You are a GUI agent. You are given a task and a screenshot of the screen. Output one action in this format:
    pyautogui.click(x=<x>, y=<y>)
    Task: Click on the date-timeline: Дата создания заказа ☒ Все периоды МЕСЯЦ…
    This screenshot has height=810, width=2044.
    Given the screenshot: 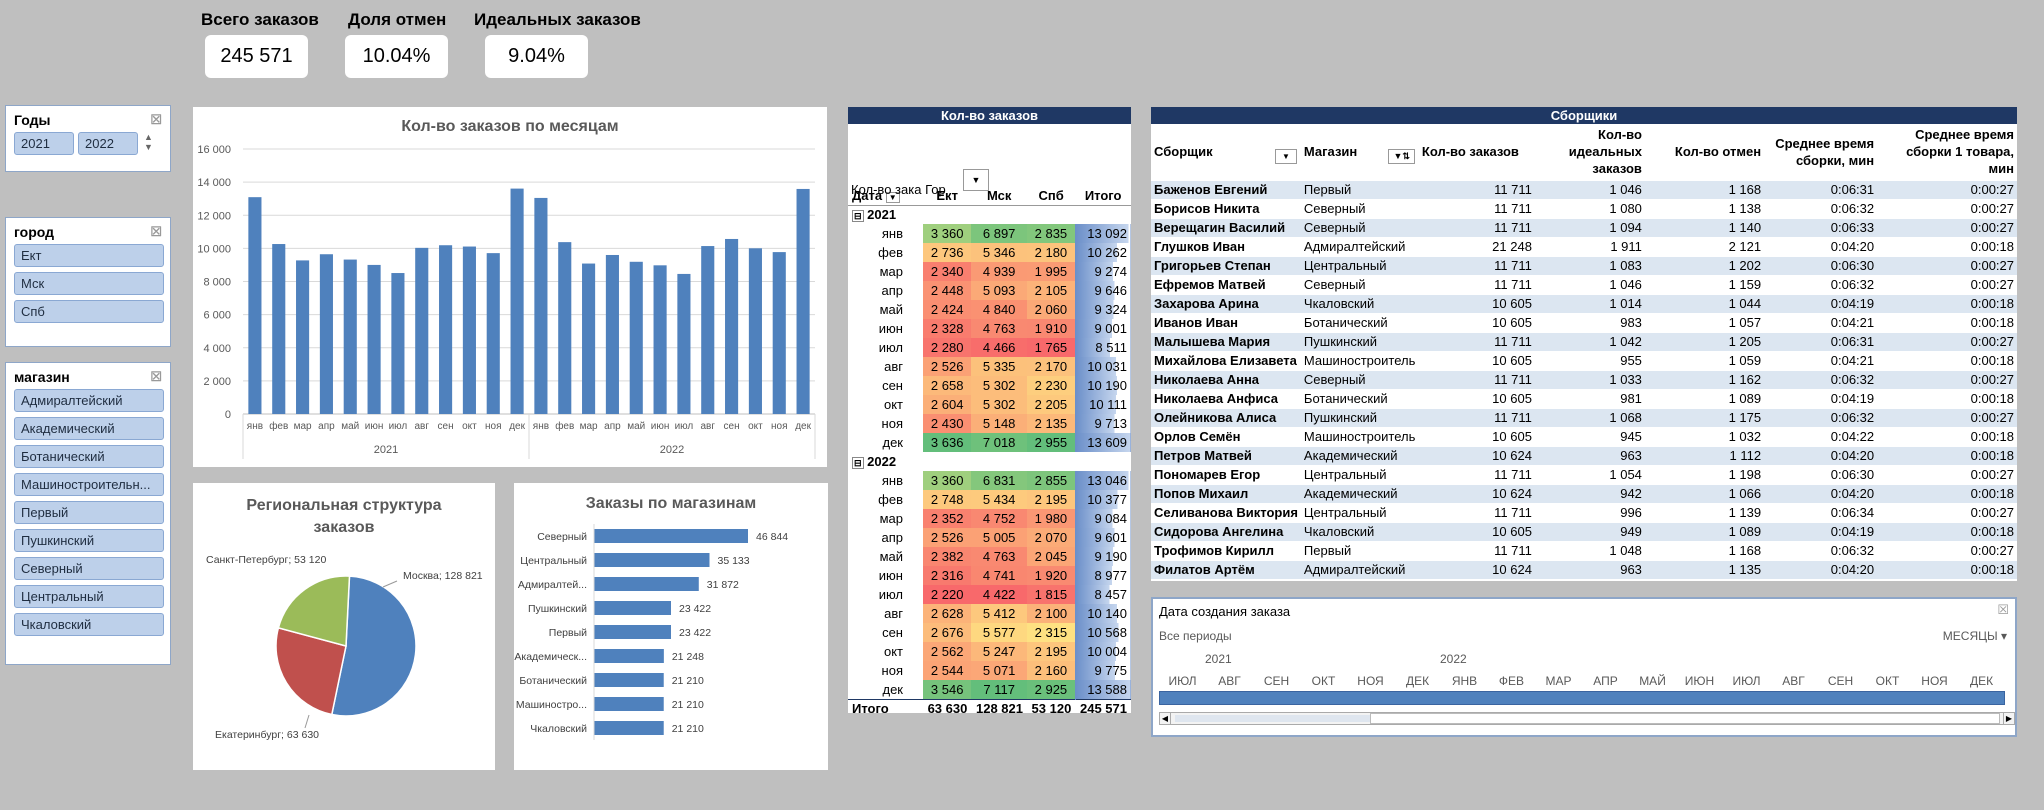 What is the action you would take?
    pyautogui.click(x=1584, y=667)
    